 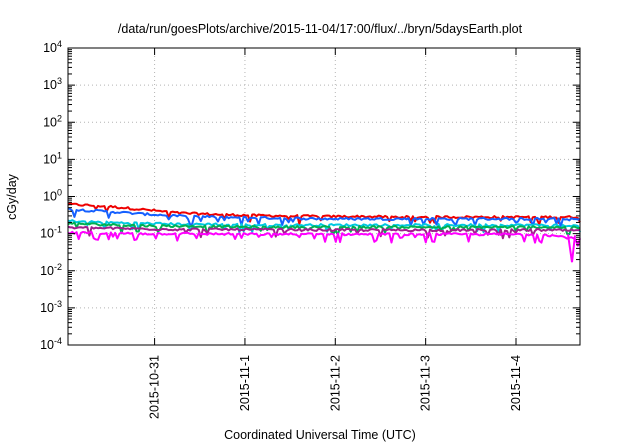 What do you see at coordinates (571, 248) in the screenshot?
I see `series-dip` at bounding box center [571, 248].